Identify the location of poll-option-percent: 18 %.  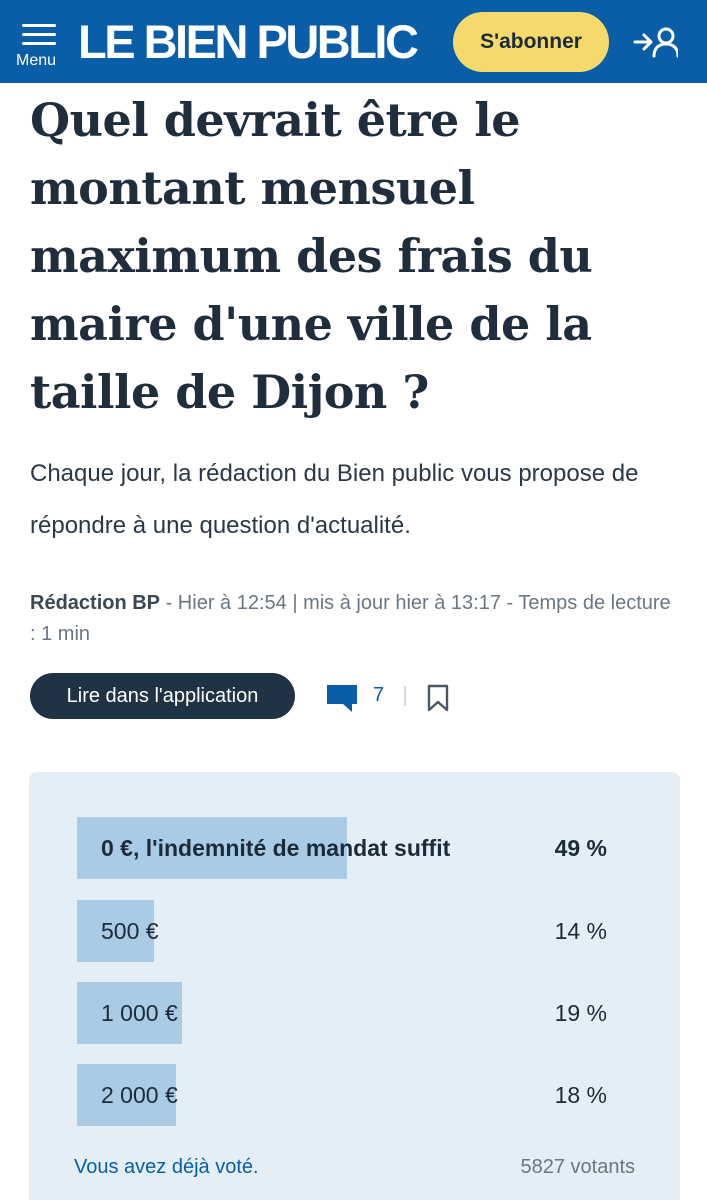
(580, 1095).